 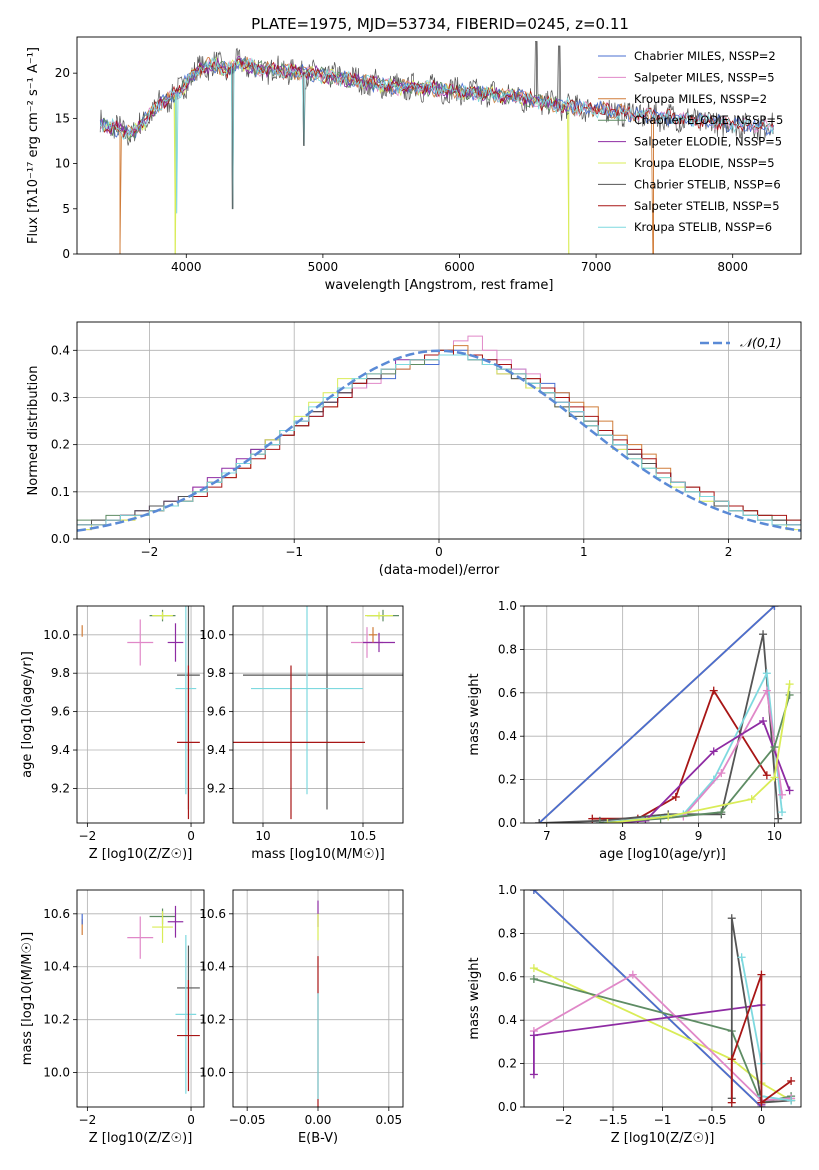 I want to click on y-tick-label: 0.4, so click(x=507, y=1020).